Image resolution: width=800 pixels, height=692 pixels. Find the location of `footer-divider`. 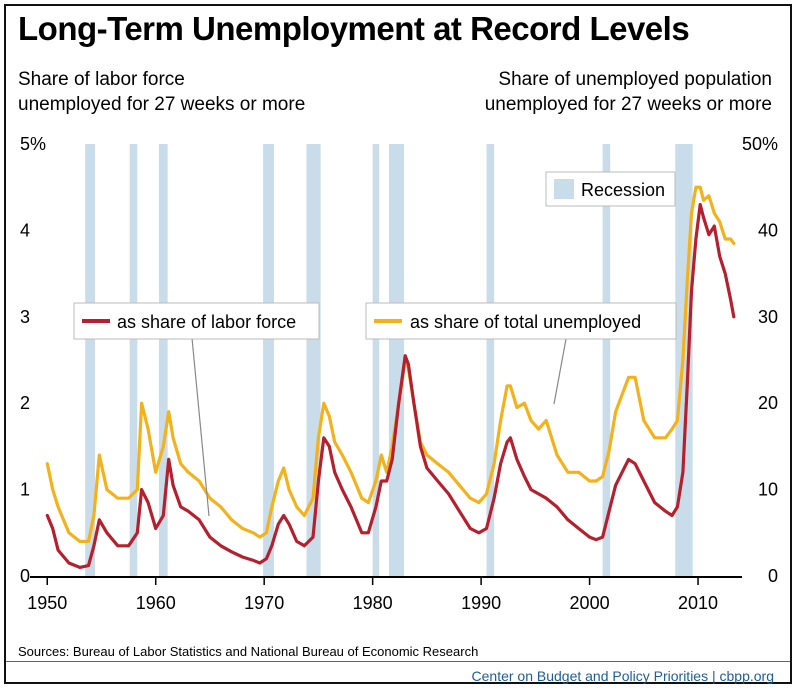

footer-divider is located at coordinates (398, 661).